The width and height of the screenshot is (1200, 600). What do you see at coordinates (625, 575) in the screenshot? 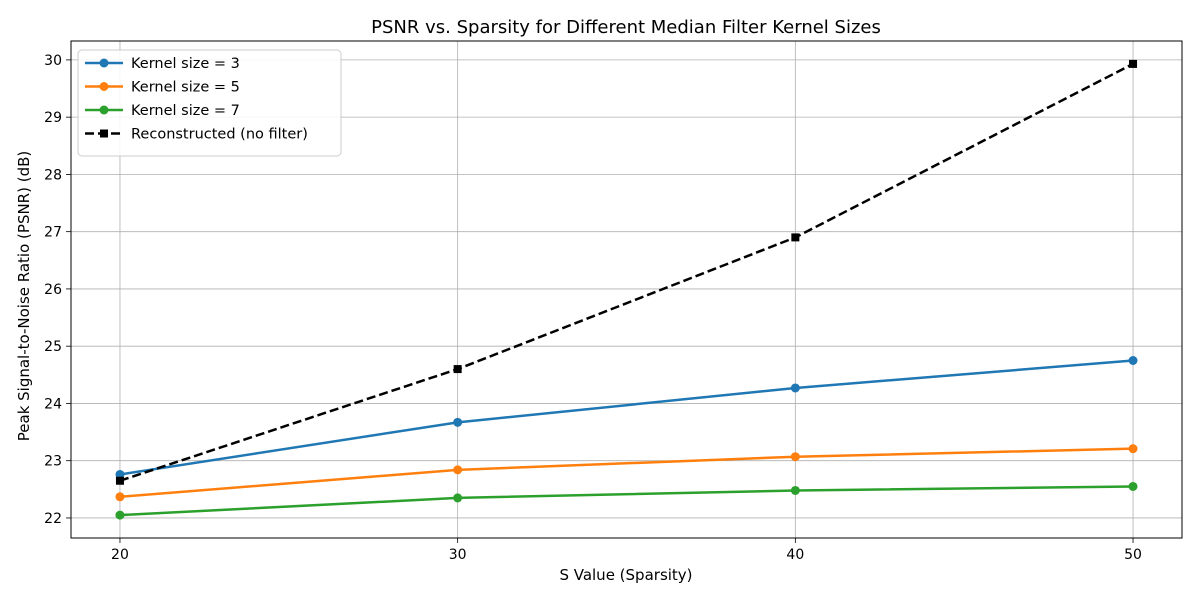
I see `x-axis-label: S Value (Sparsity)` at bounding box center [625, 575].